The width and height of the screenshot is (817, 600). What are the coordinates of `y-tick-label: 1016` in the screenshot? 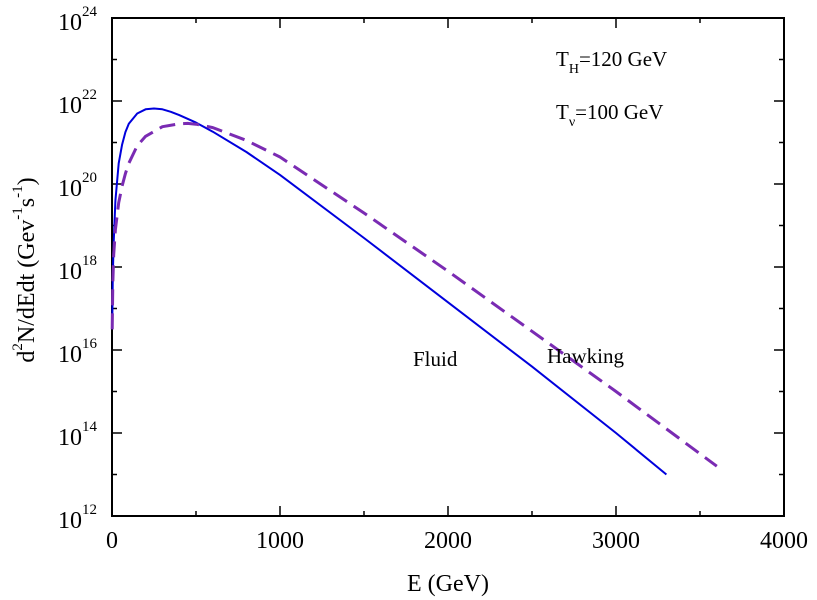 It's located at (78, 352).